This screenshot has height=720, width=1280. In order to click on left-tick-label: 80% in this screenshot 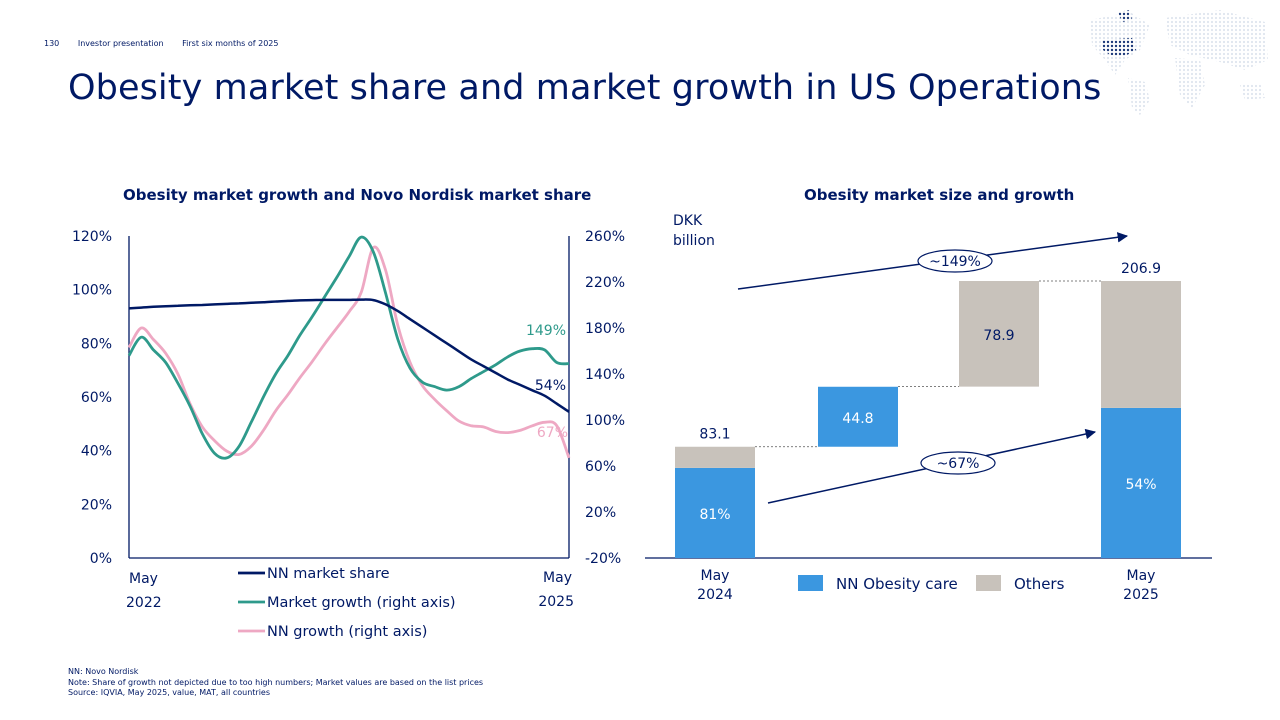, I will do `click(96, 344)`.